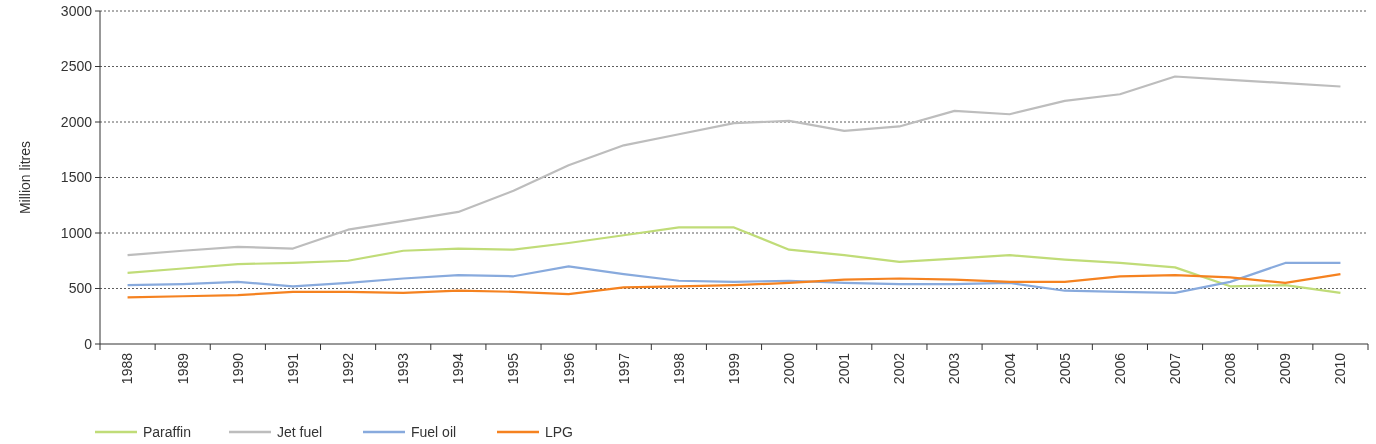 The width and height of the screenshot is (1376, 444). Describe the element at coordinates (1009, 368) in the screenshot. I see `x-tick-label: 2004` at that location.